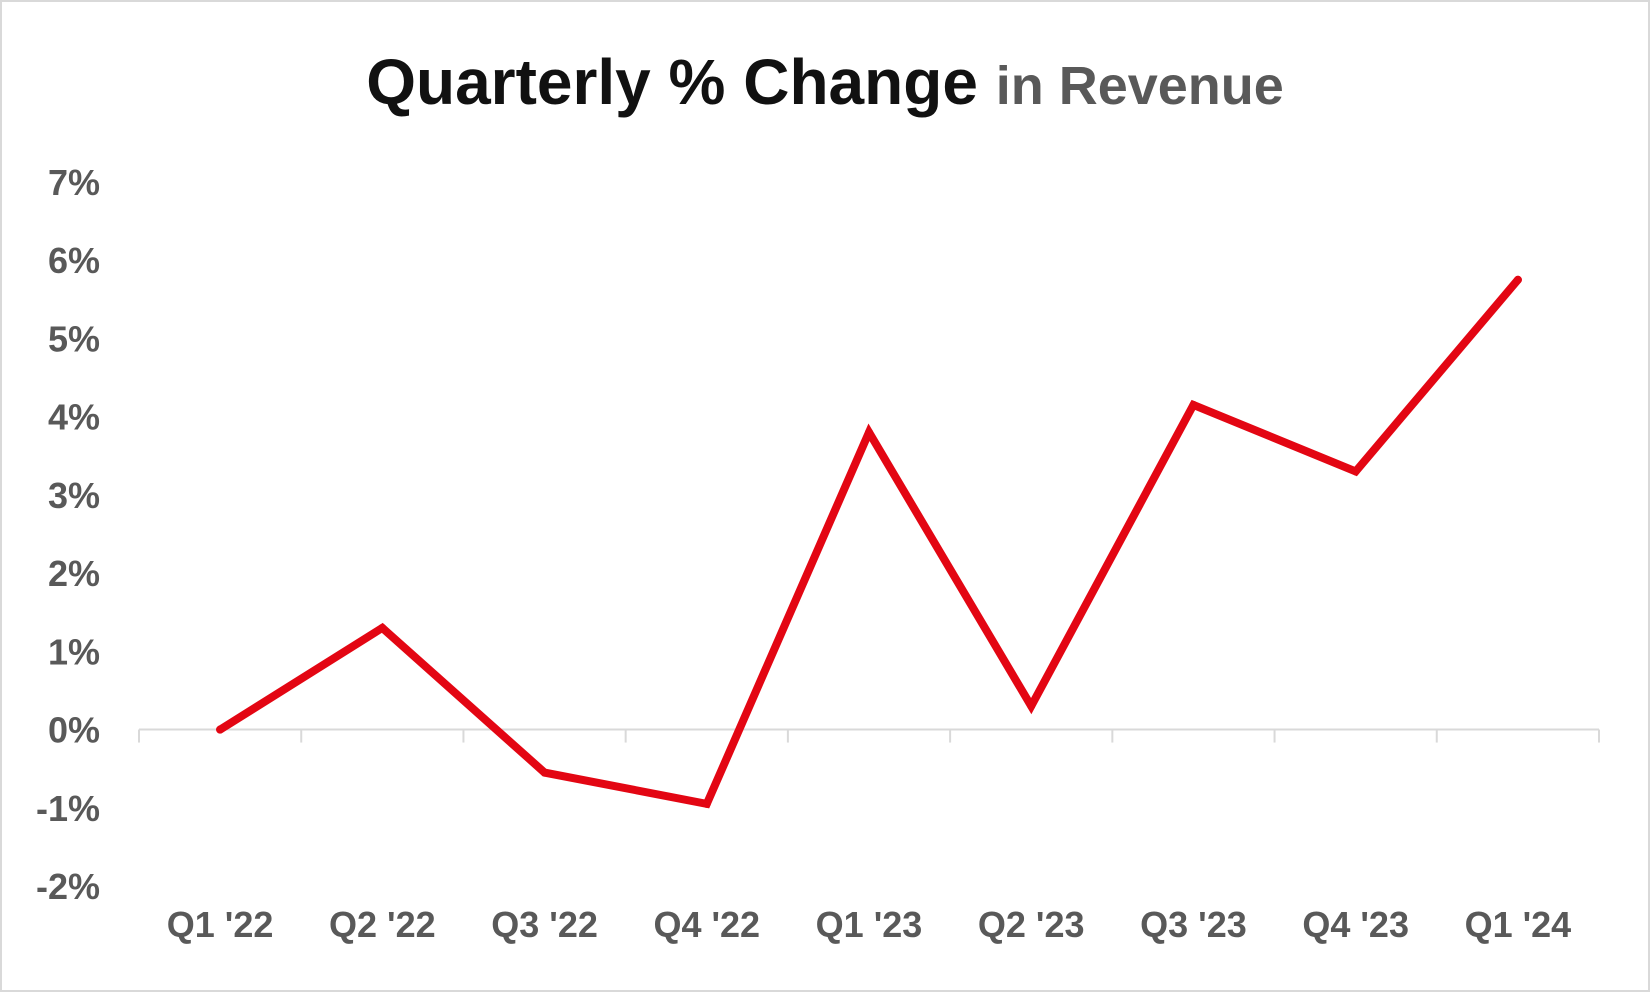 Image resolution: width=1650 pixels, height=992 pixels. I want to click on y-tick-label: 0%, so click(74, 730).